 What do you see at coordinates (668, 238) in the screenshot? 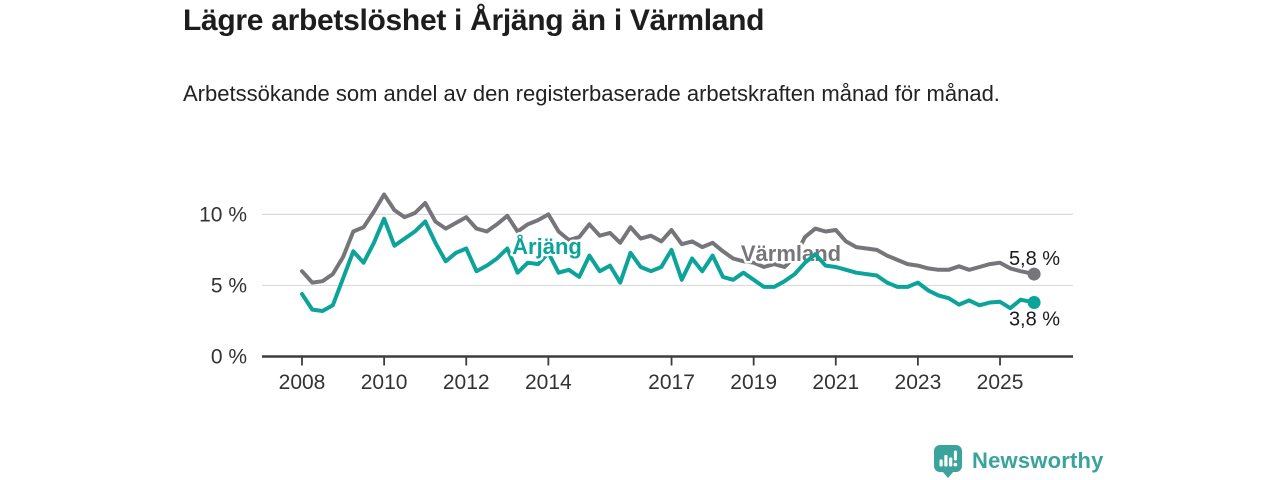
I see `series-line-vrmland` at bounding box center [668, 238].